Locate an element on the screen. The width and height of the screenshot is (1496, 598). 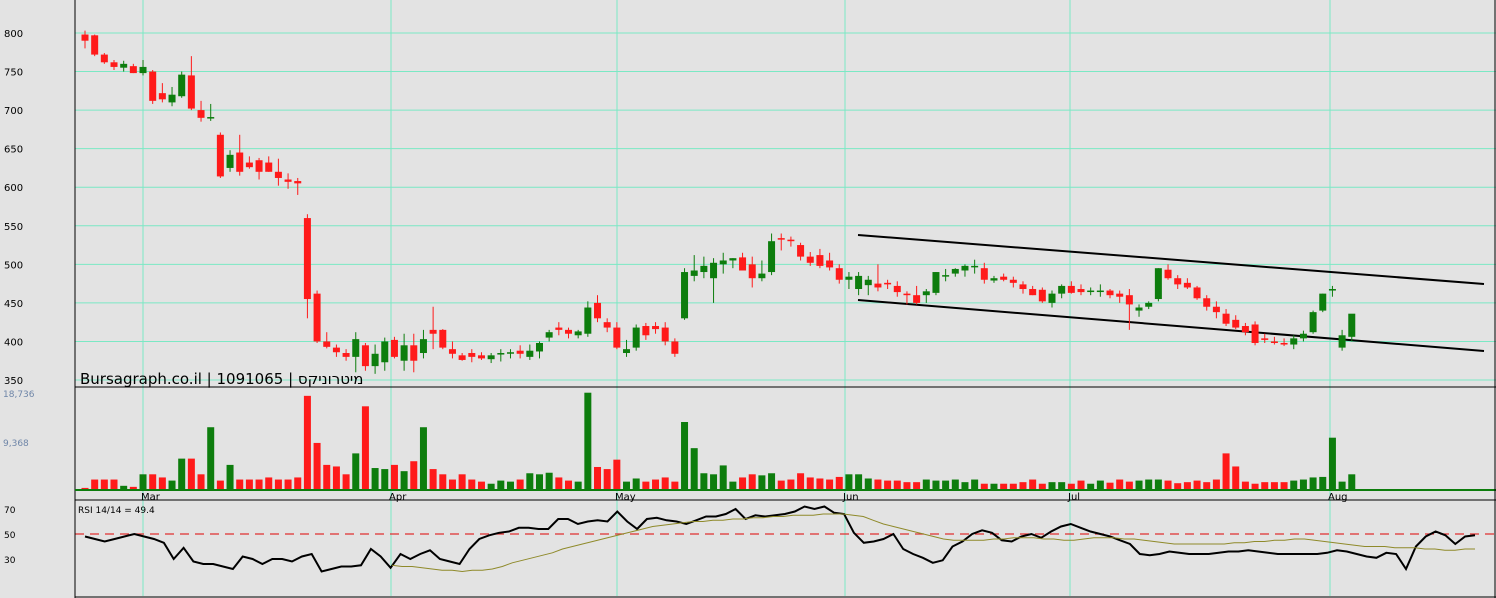
trend-upper-line is located at coordinates (1171, 259).